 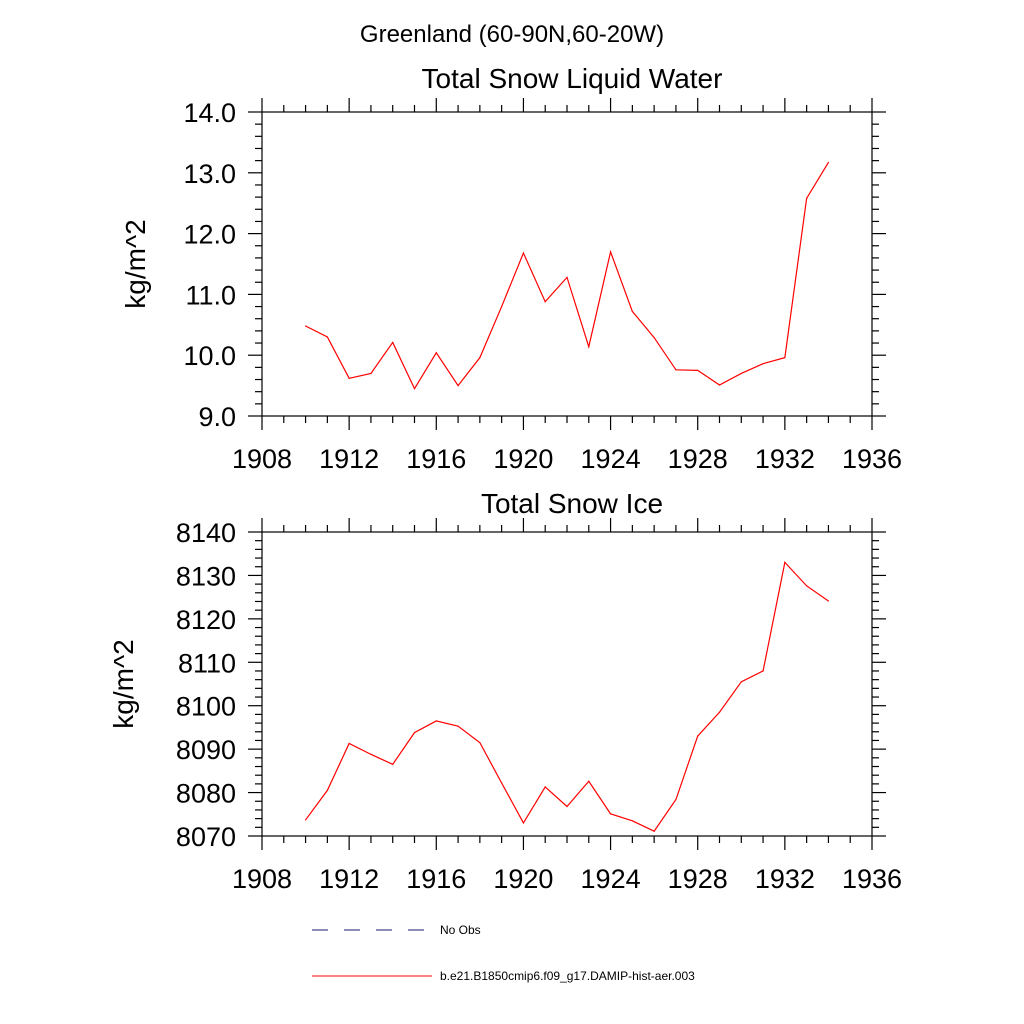 I want to click on y-tick-label: 8120, so click(x=206, y=620).